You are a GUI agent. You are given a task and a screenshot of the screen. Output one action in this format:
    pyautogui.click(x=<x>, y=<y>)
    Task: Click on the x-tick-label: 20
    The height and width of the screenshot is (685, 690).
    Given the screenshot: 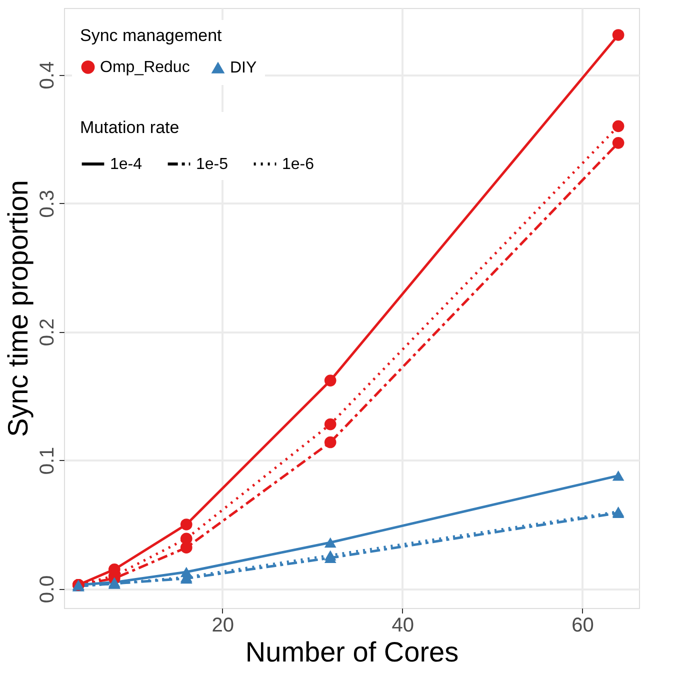 What is the action you would take?
    pyautogui.click(x=223, y=625)
    